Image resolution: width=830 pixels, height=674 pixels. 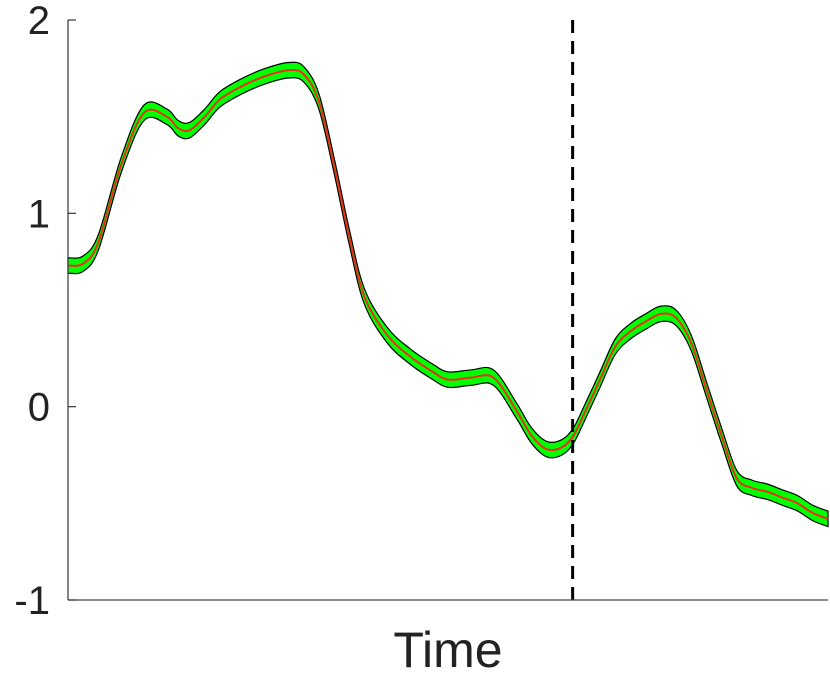 I want to click on y-tick-label: 0, so click(x=39, y=408).